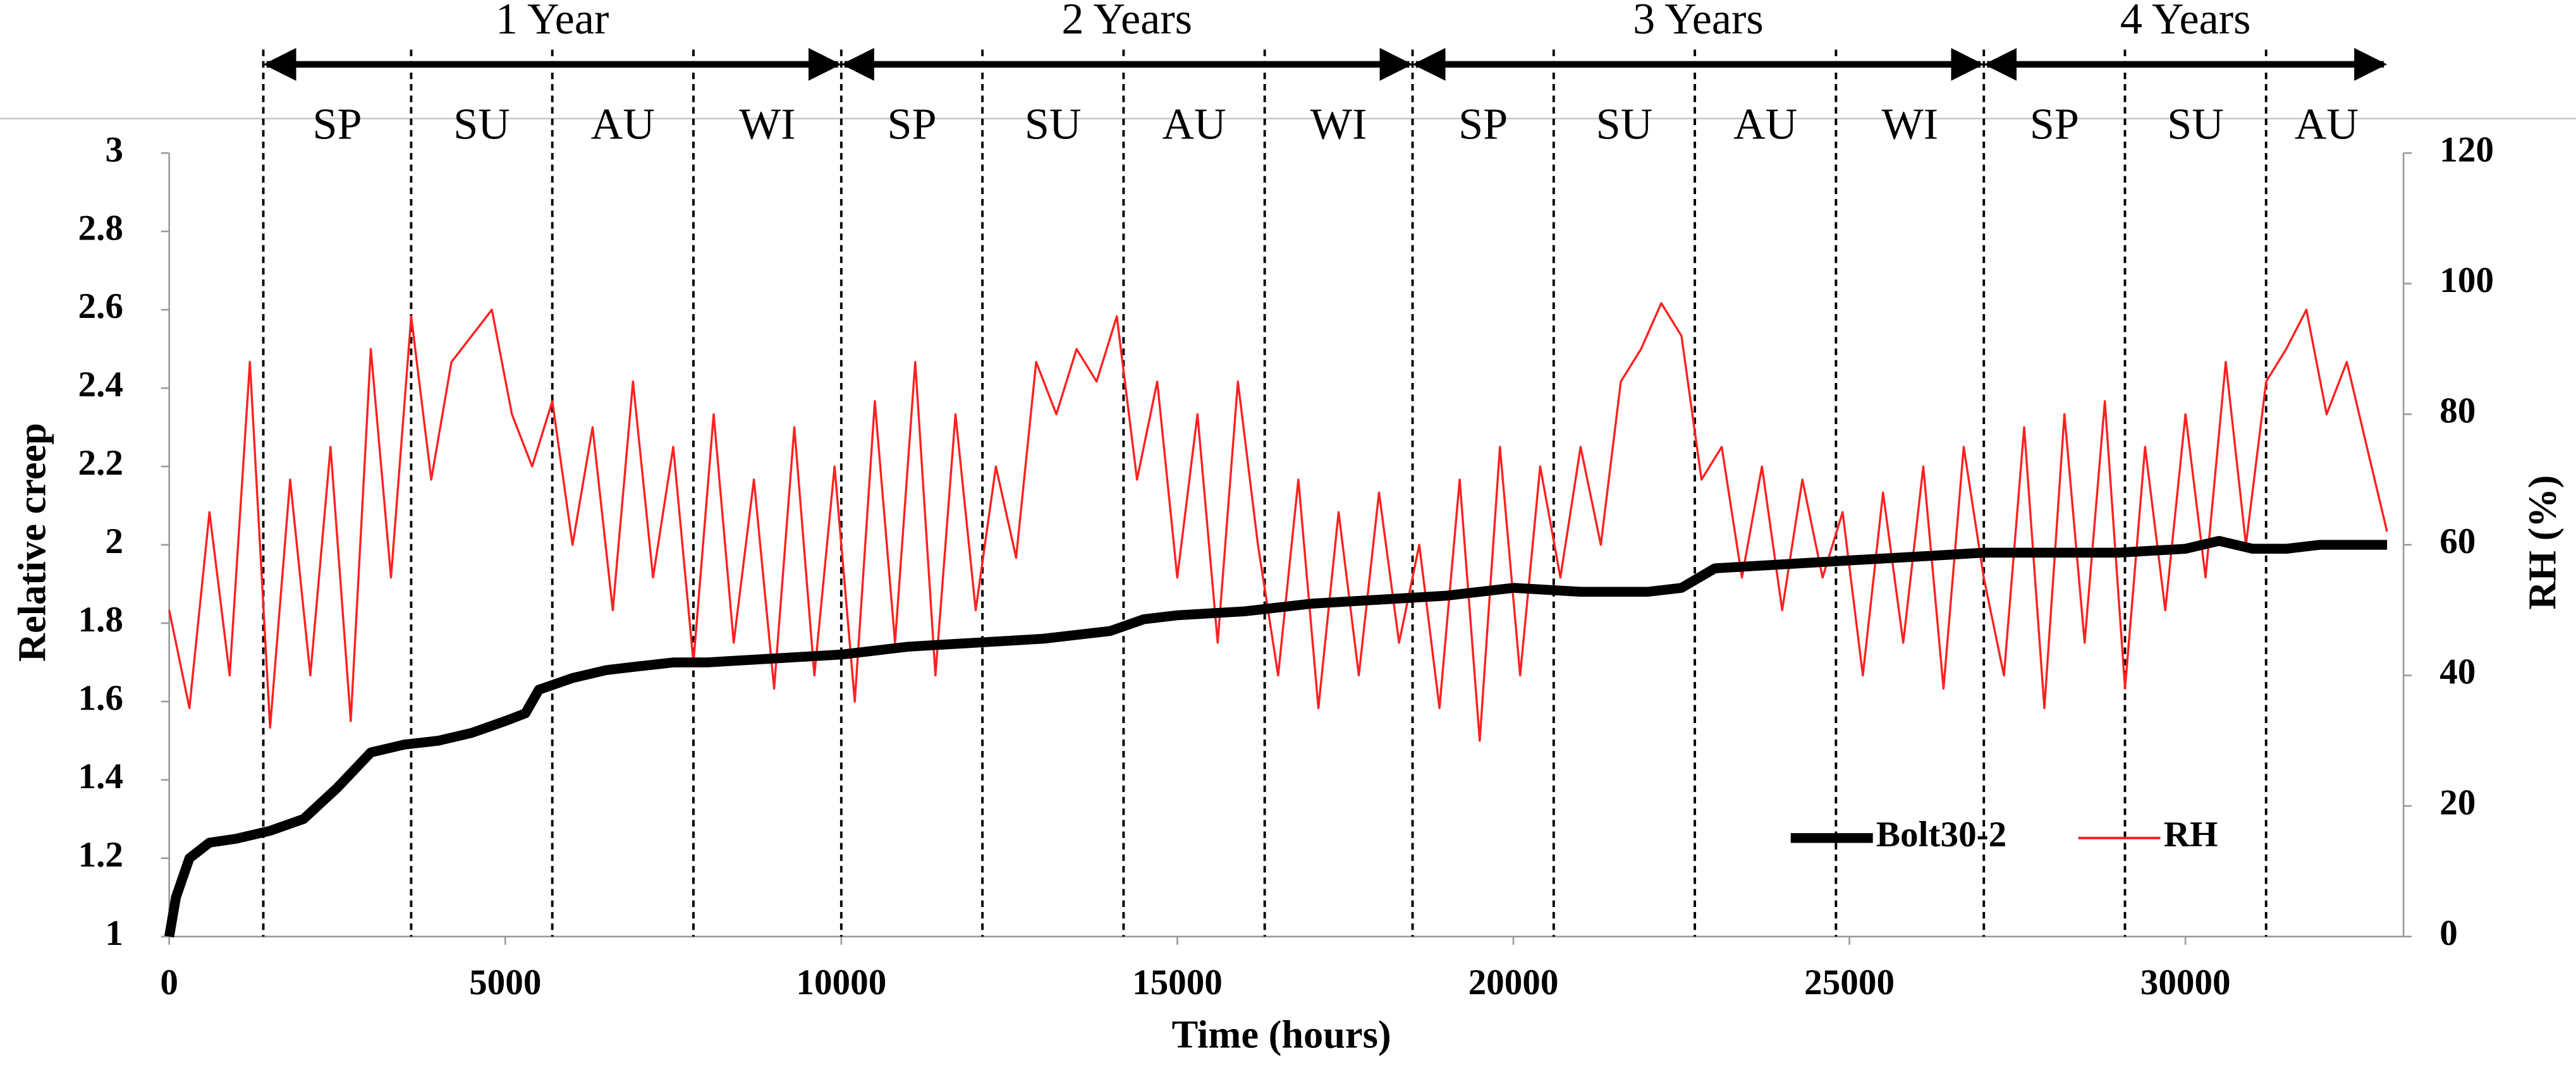  What do you see at coordinates (2457, 802) in the screenshot?
I see `y2-tick-label: 20` at bounding box center [2457, 802].